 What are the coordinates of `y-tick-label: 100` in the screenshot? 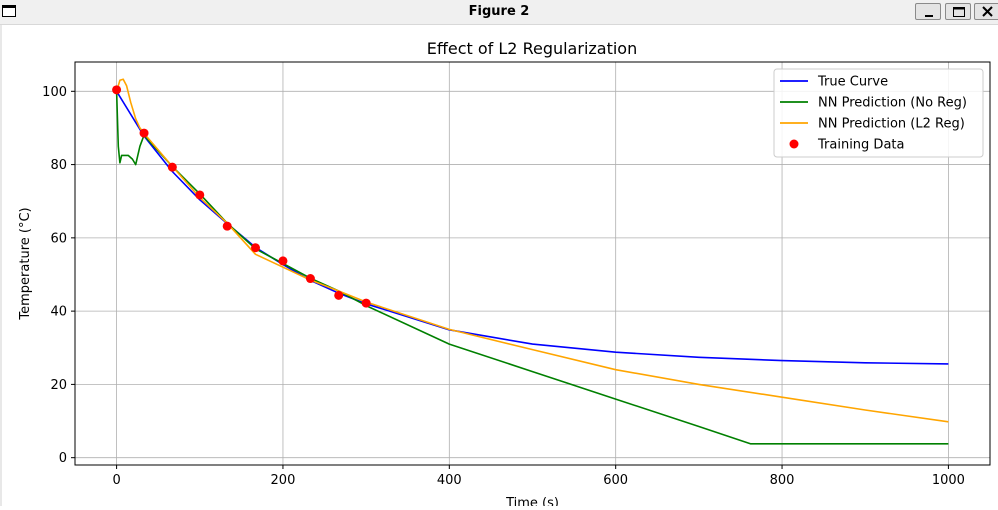 It's located at (54, 92).